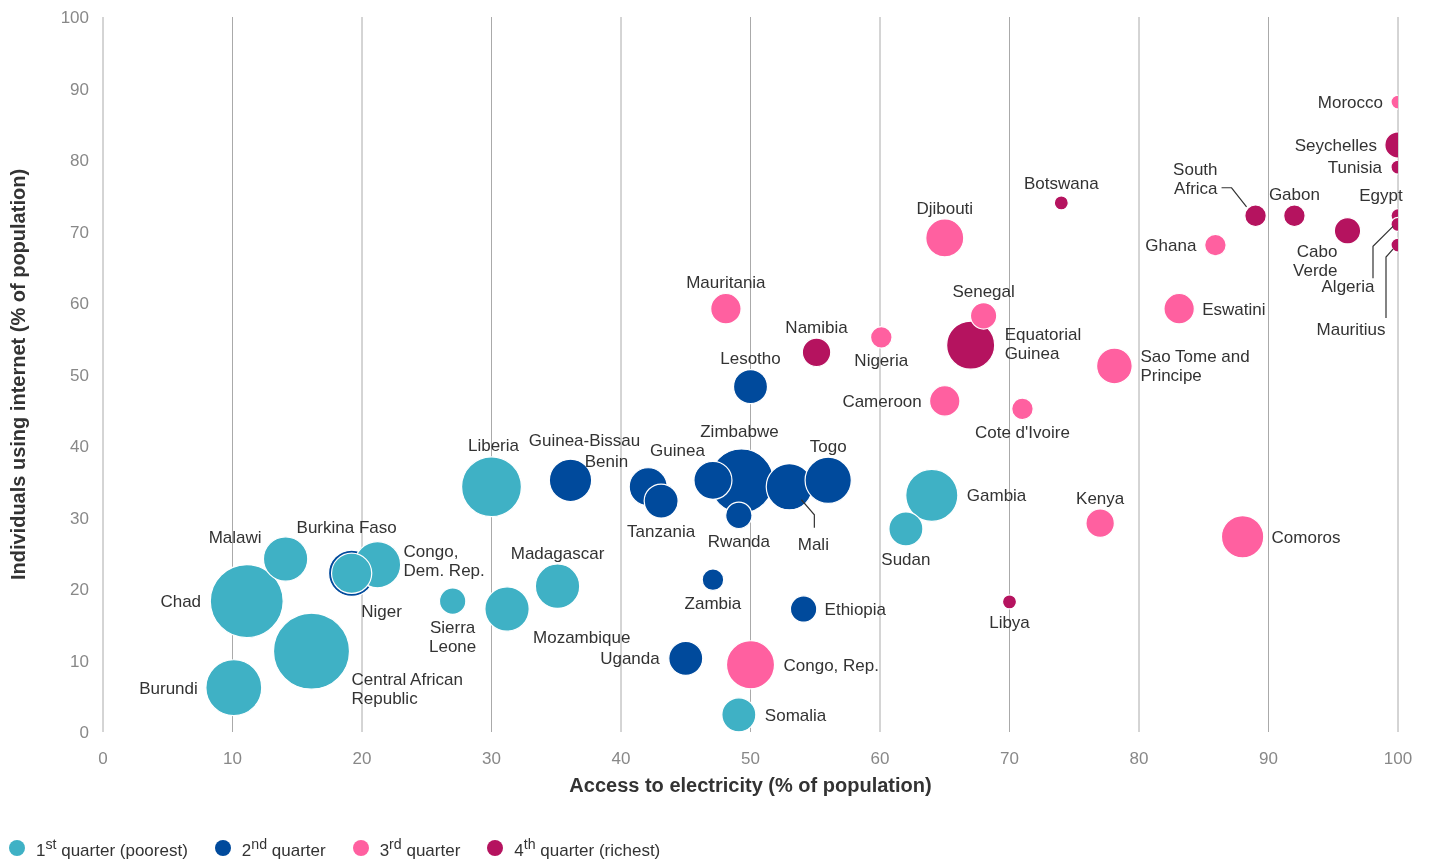 The height and width of the screenshot is (861, 1429). I want to click on annotation: Gambia, so click(996, 495).